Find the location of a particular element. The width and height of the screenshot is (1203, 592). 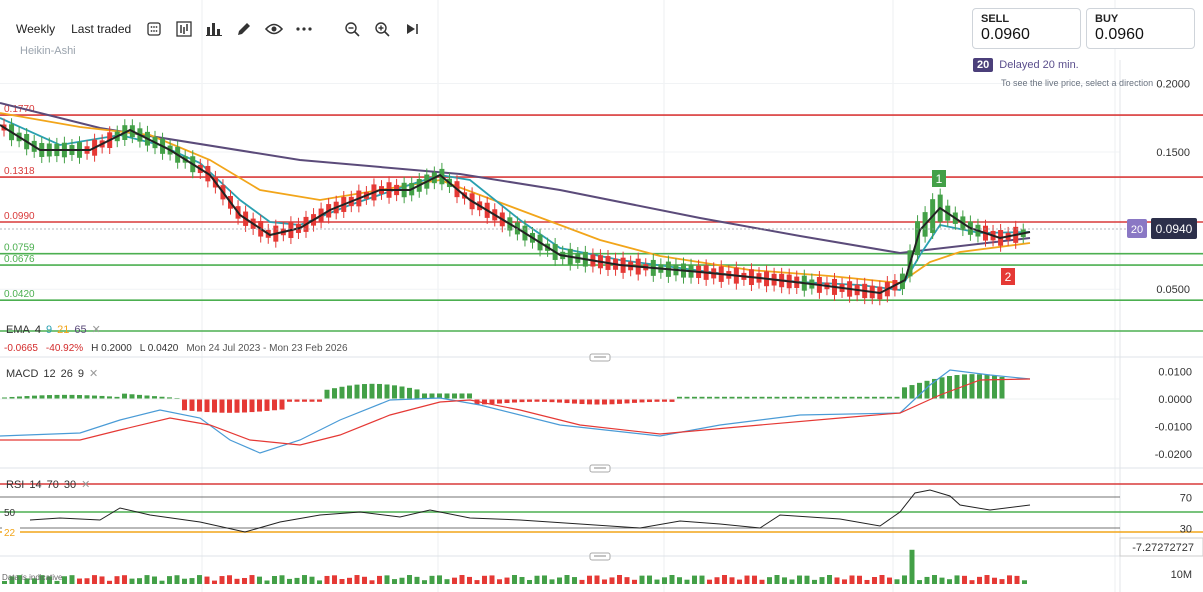

rsi-22-label-bg is located at coordinates (11, 532).